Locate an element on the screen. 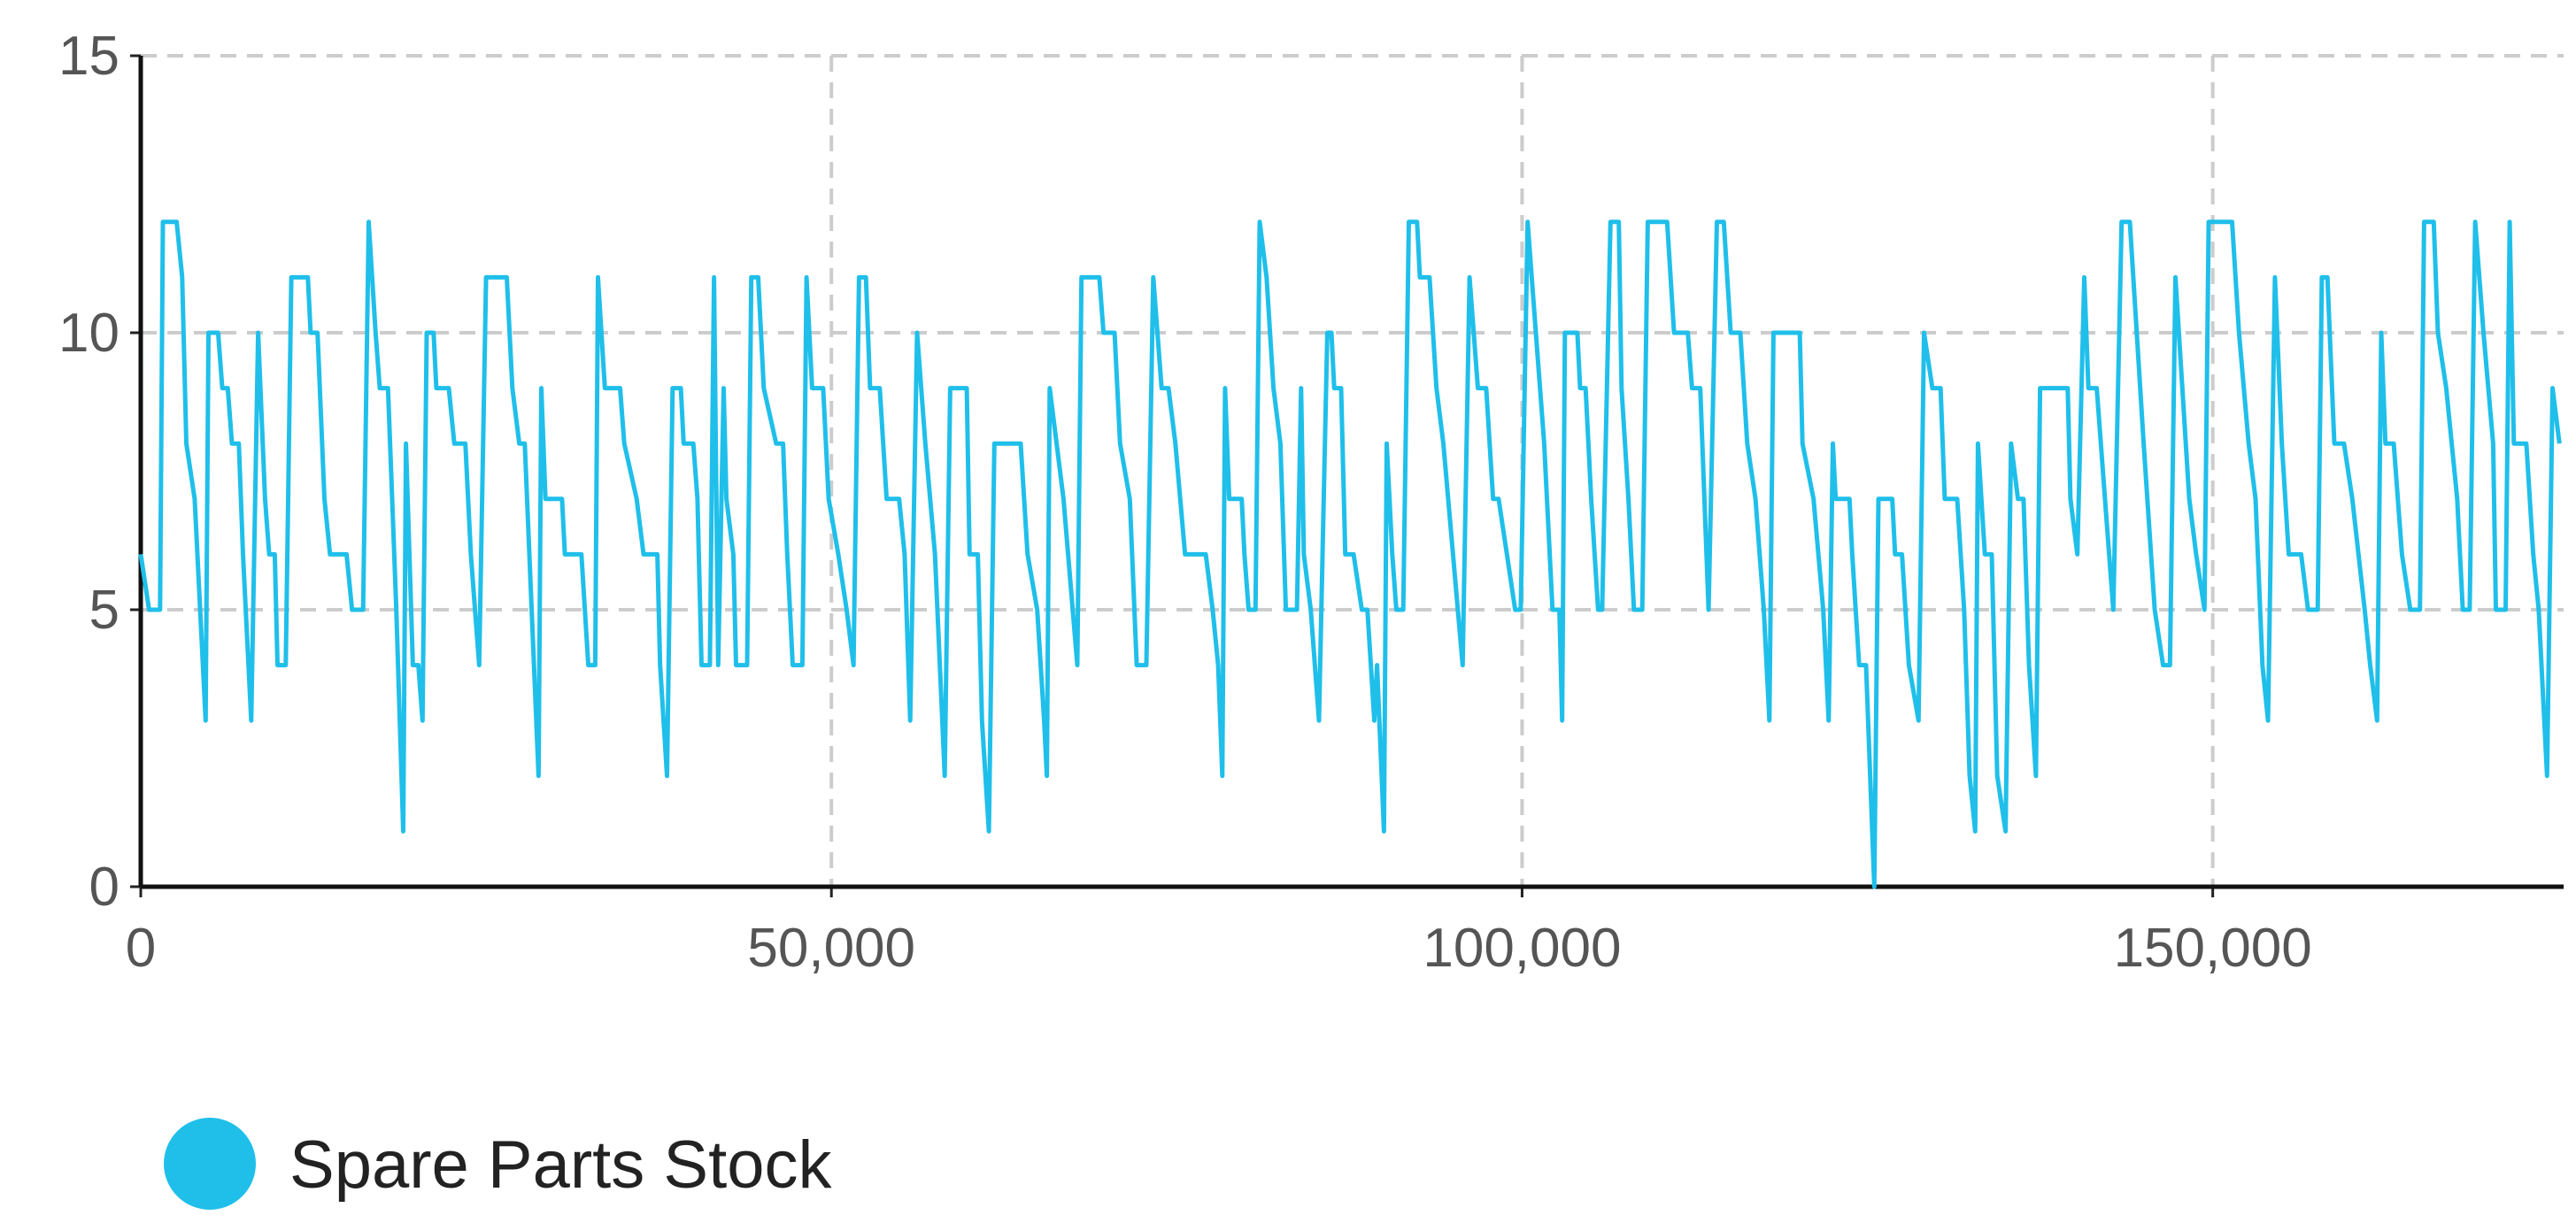 The width and height of the screenshot is (2576, 1223). y-tick-label: 15 is located at coordinates (89, 57).